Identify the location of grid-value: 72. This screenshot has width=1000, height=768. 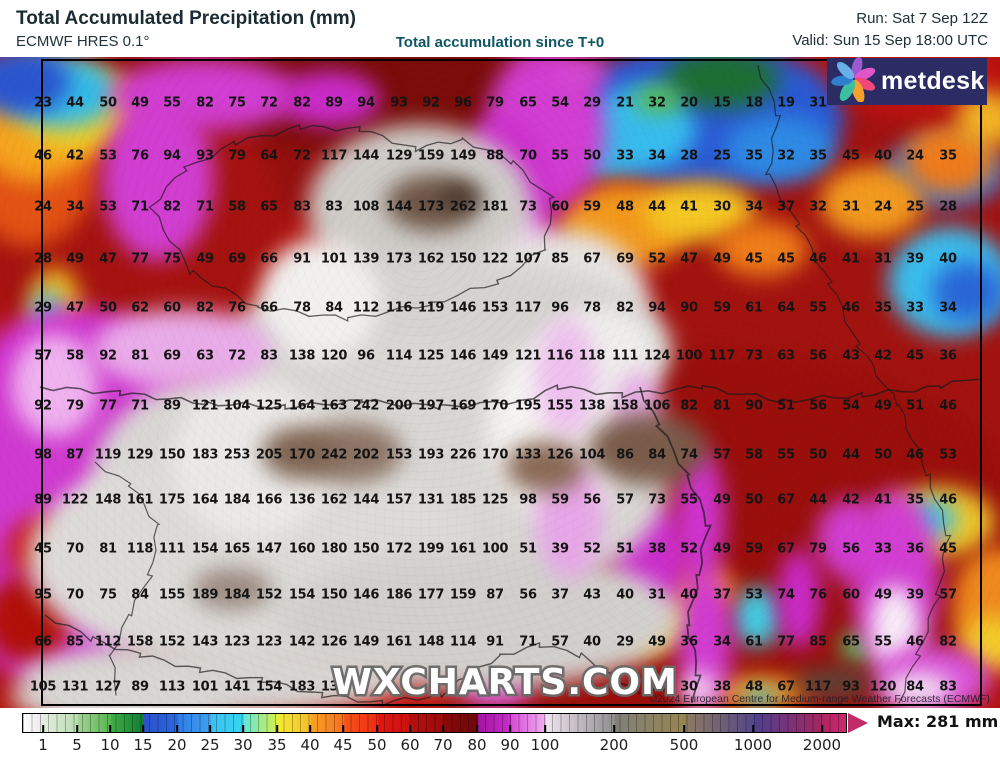
(237, 356).